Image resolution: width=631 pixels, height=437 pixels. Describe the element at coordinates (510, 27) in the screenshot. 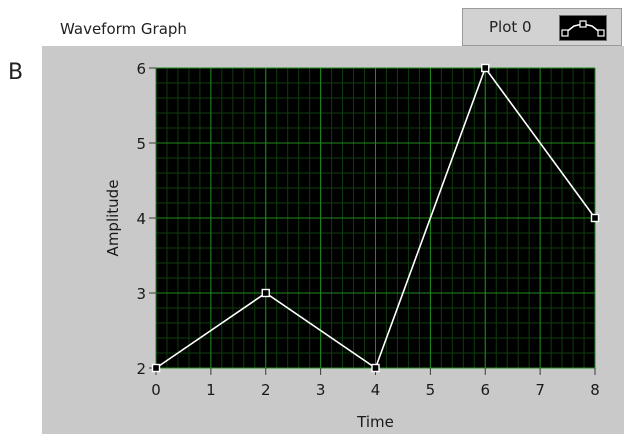

I see `legend-plot-name: Plot 0` at that location.